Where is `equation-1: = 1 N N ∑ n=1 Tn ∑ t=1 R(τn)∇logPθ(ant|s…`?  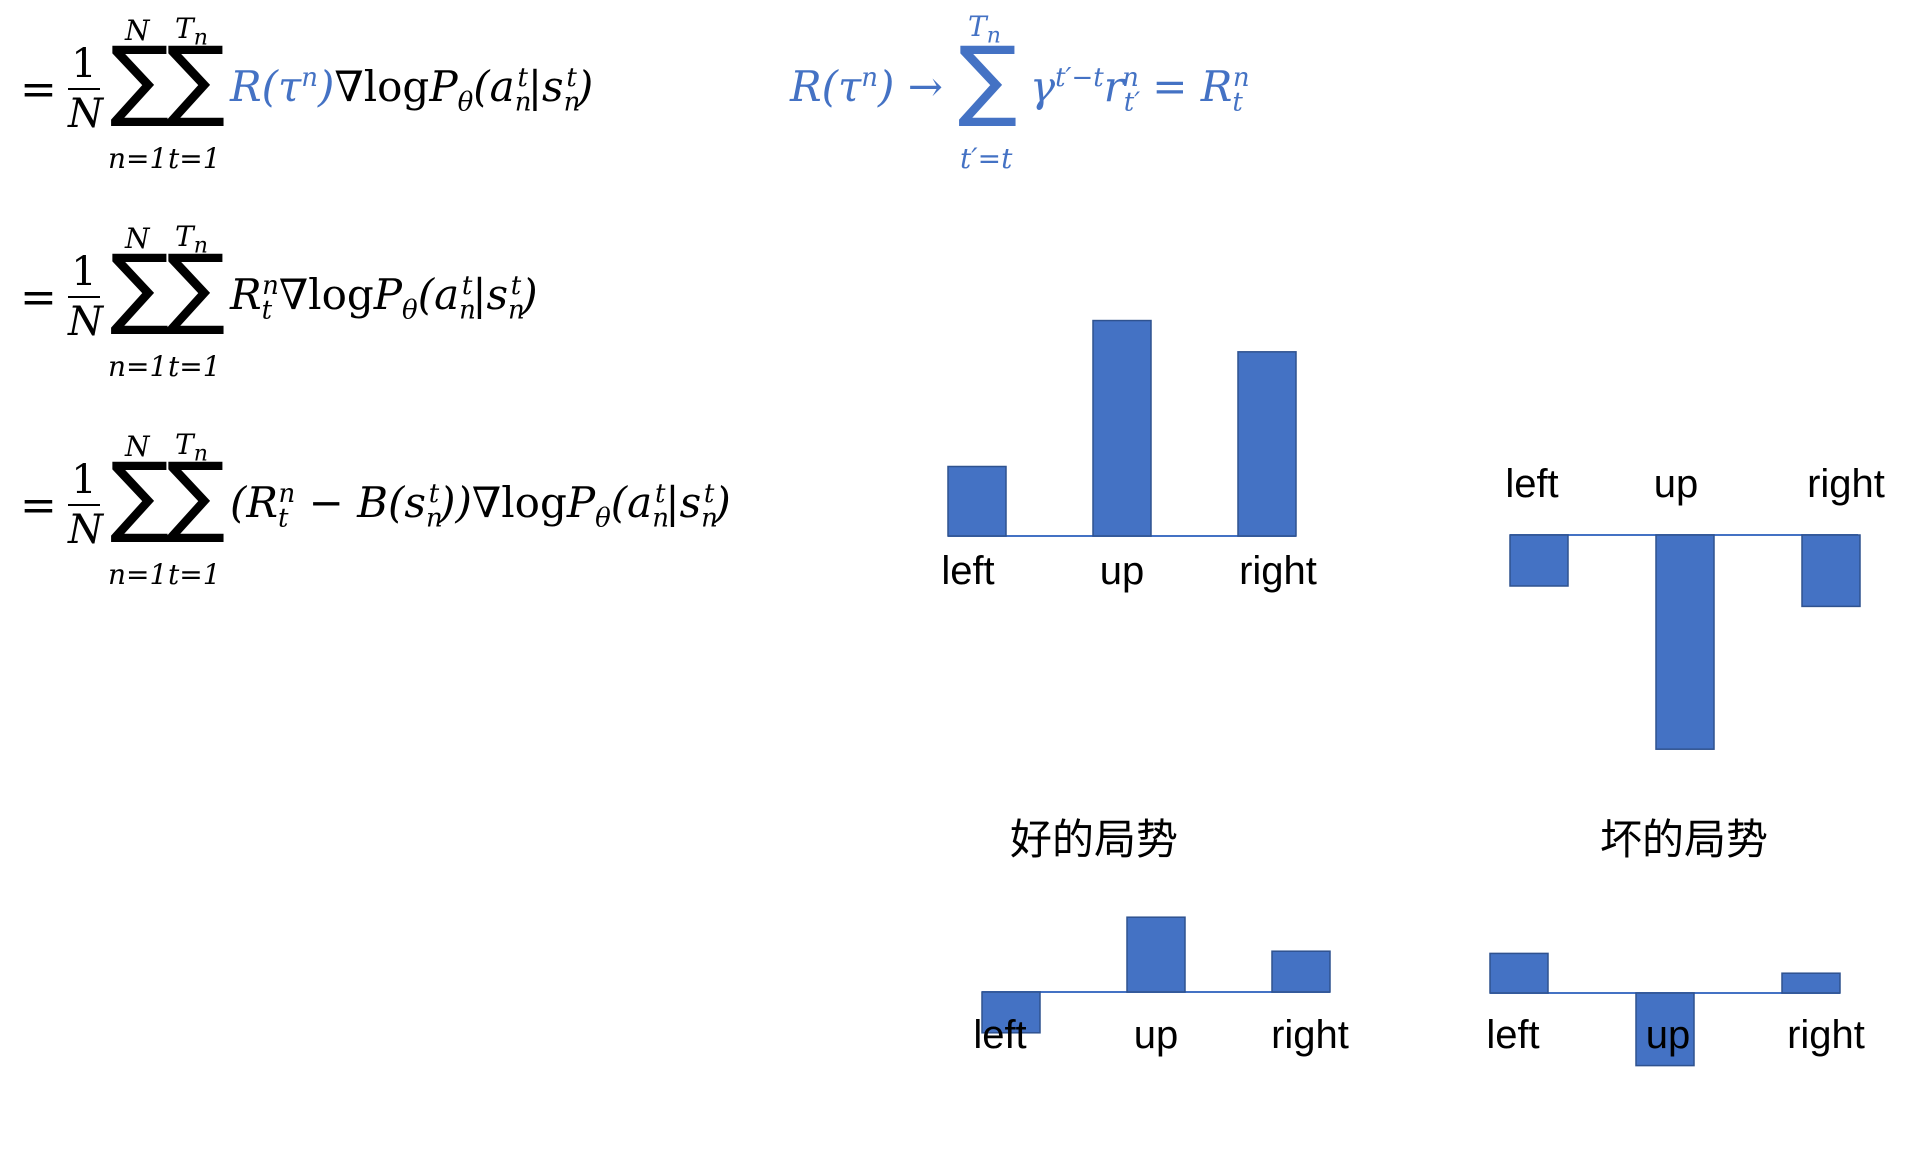 equation-1: = 1 N N ∑ n=1 Tn ∑ t=1 R(τn)∇logPθ(ant|s… is located at coordinates (340, 87).